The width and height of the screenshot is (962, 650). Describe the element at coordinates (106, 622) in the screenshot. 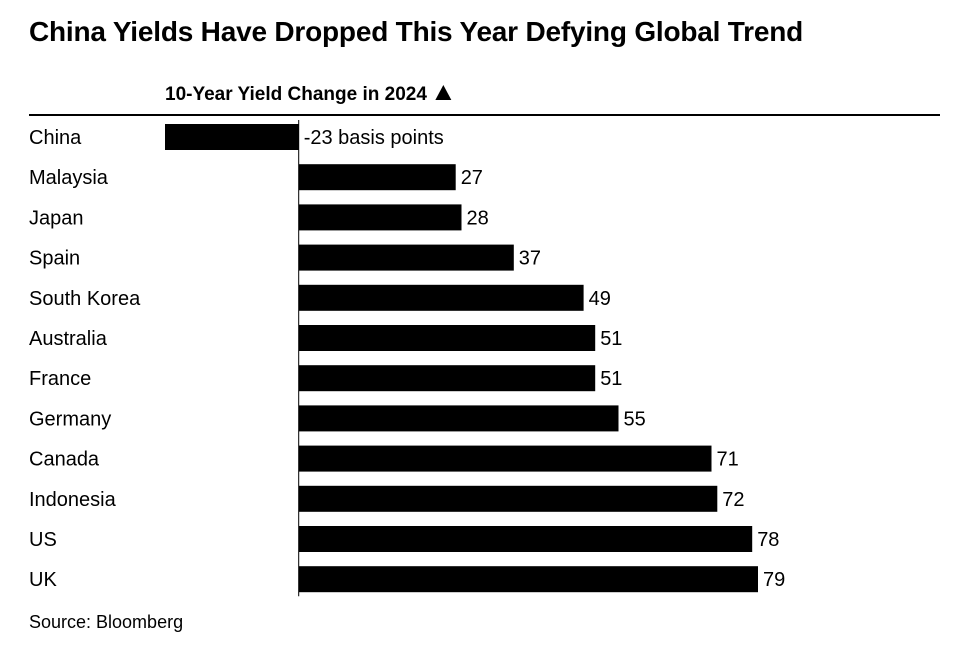

I see `source-note: Source: Bloomberg` at that location.